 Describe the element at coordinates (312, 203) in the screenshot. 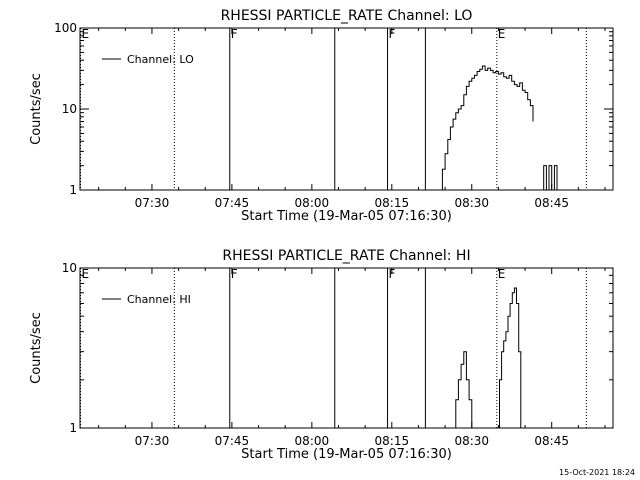

I see `panel-1-x-tick-label: 08:00` at that location.